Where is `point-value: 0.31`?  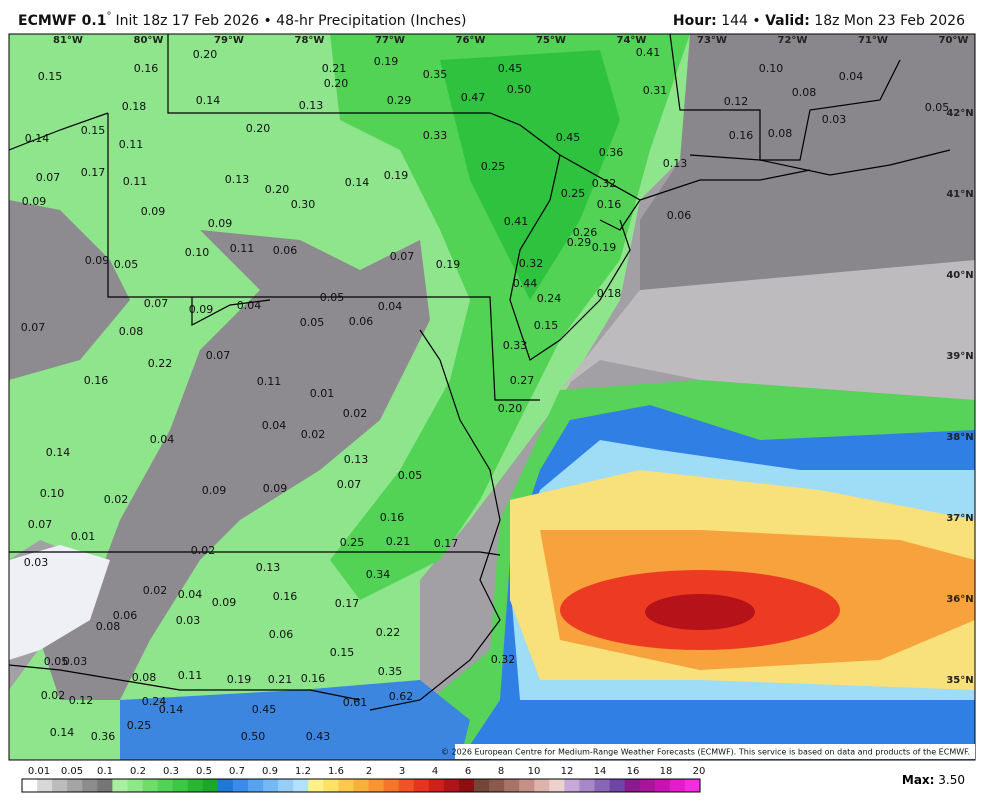 point-value: 0.31 is located at coordinates (655, 90).